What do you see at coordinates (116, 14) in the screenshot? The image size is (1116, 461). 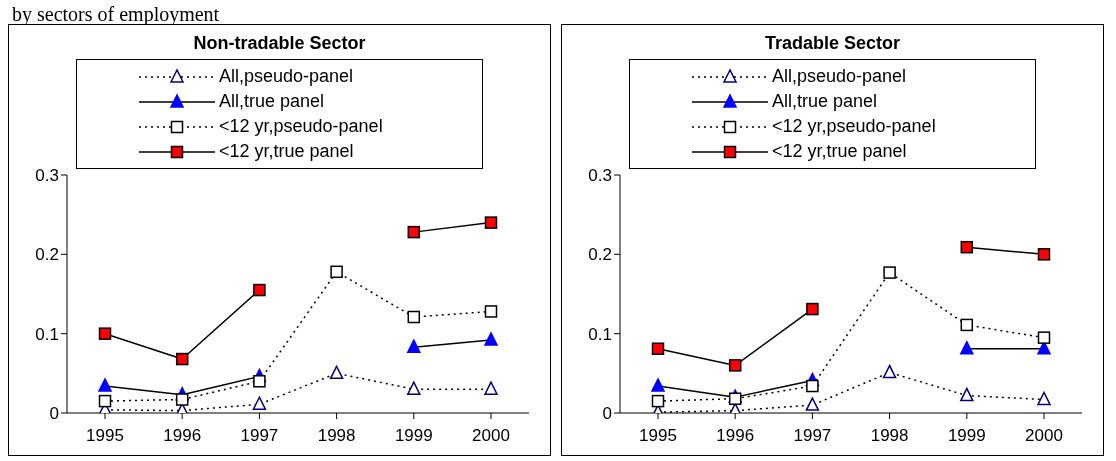 I see `text: by sectors of employment` at bounding box center [116, 14].